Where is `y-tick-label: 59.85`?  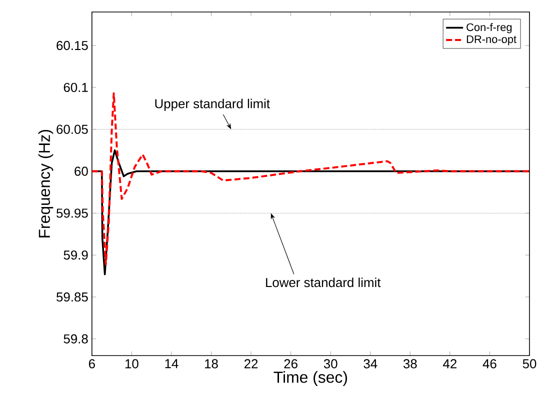
y-tick-label: 59.85 is located at coordinates (72, 297).